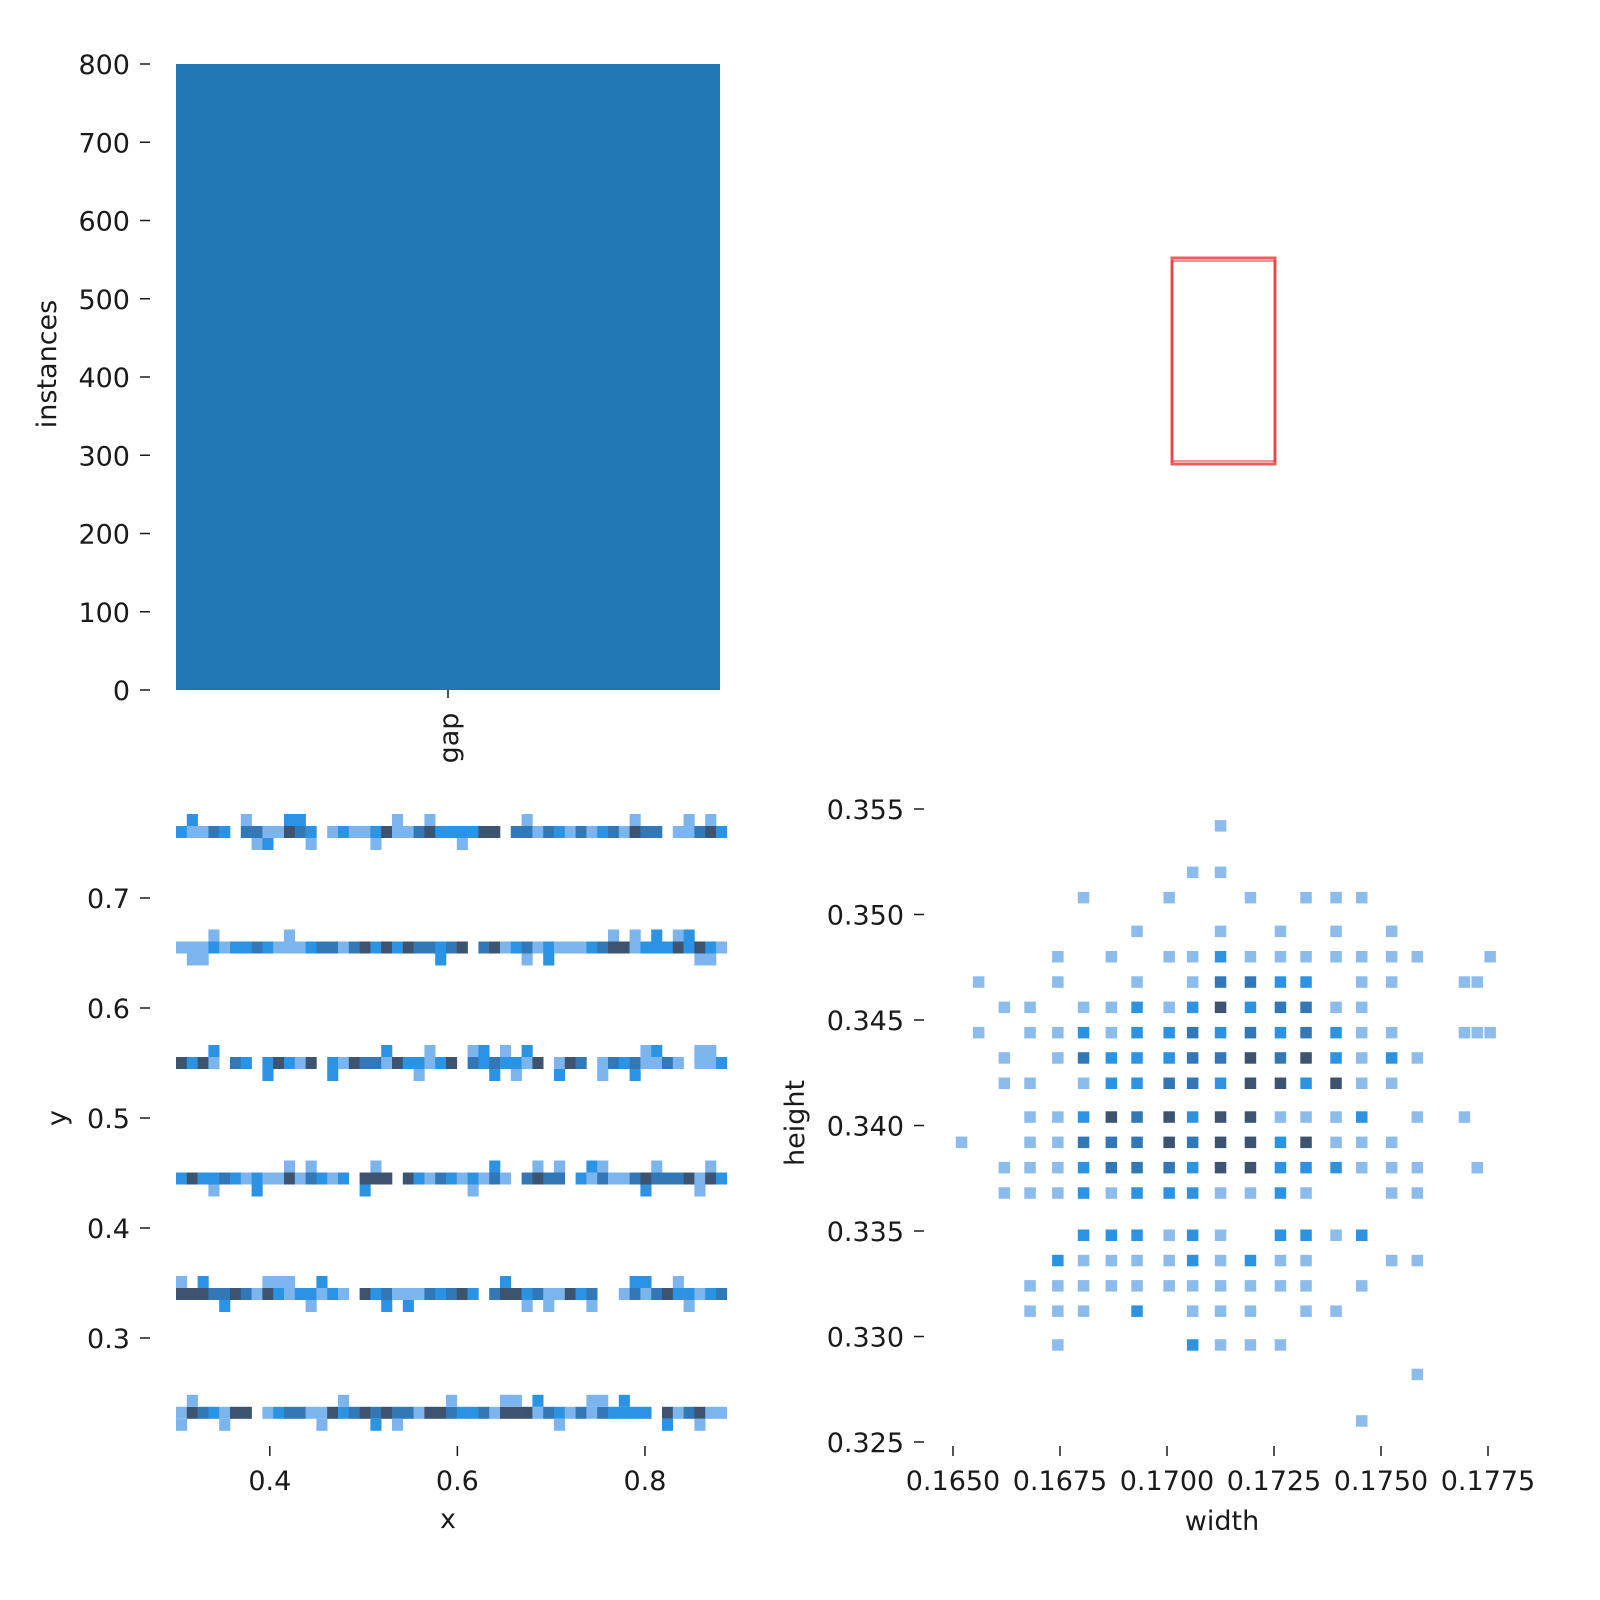 The width and height of the screenshot is (1600, 1600). What do you see at coordinates (108, 1119) in the screenshot?
I see `xy-y-tick-label: 0.5` at bounding box center [108, 1119].